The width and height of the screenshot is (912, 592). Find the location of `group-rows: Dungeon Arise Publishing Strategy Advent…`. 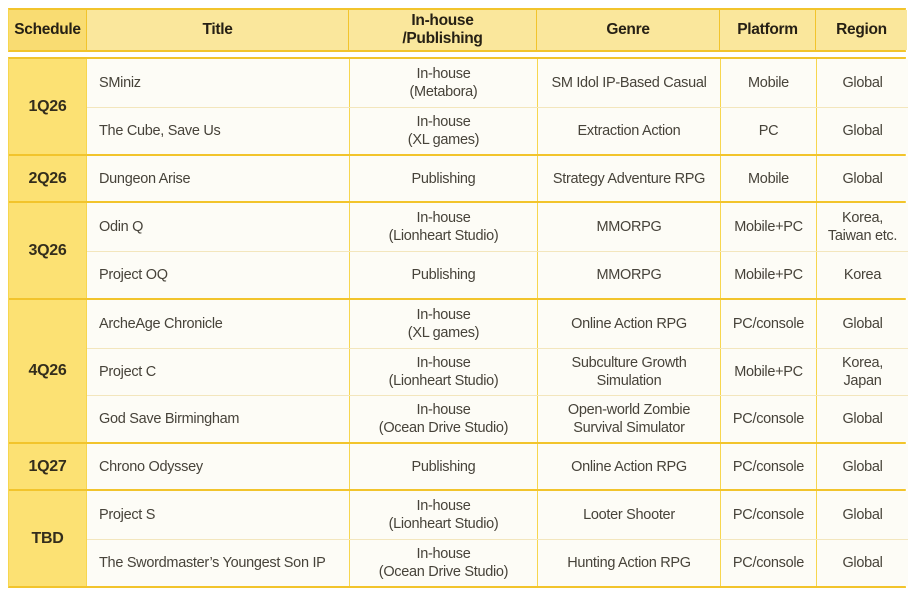

group-rows: Dungeon Arise Publishing Strategy Advent… is located at coordinates (497, 178).